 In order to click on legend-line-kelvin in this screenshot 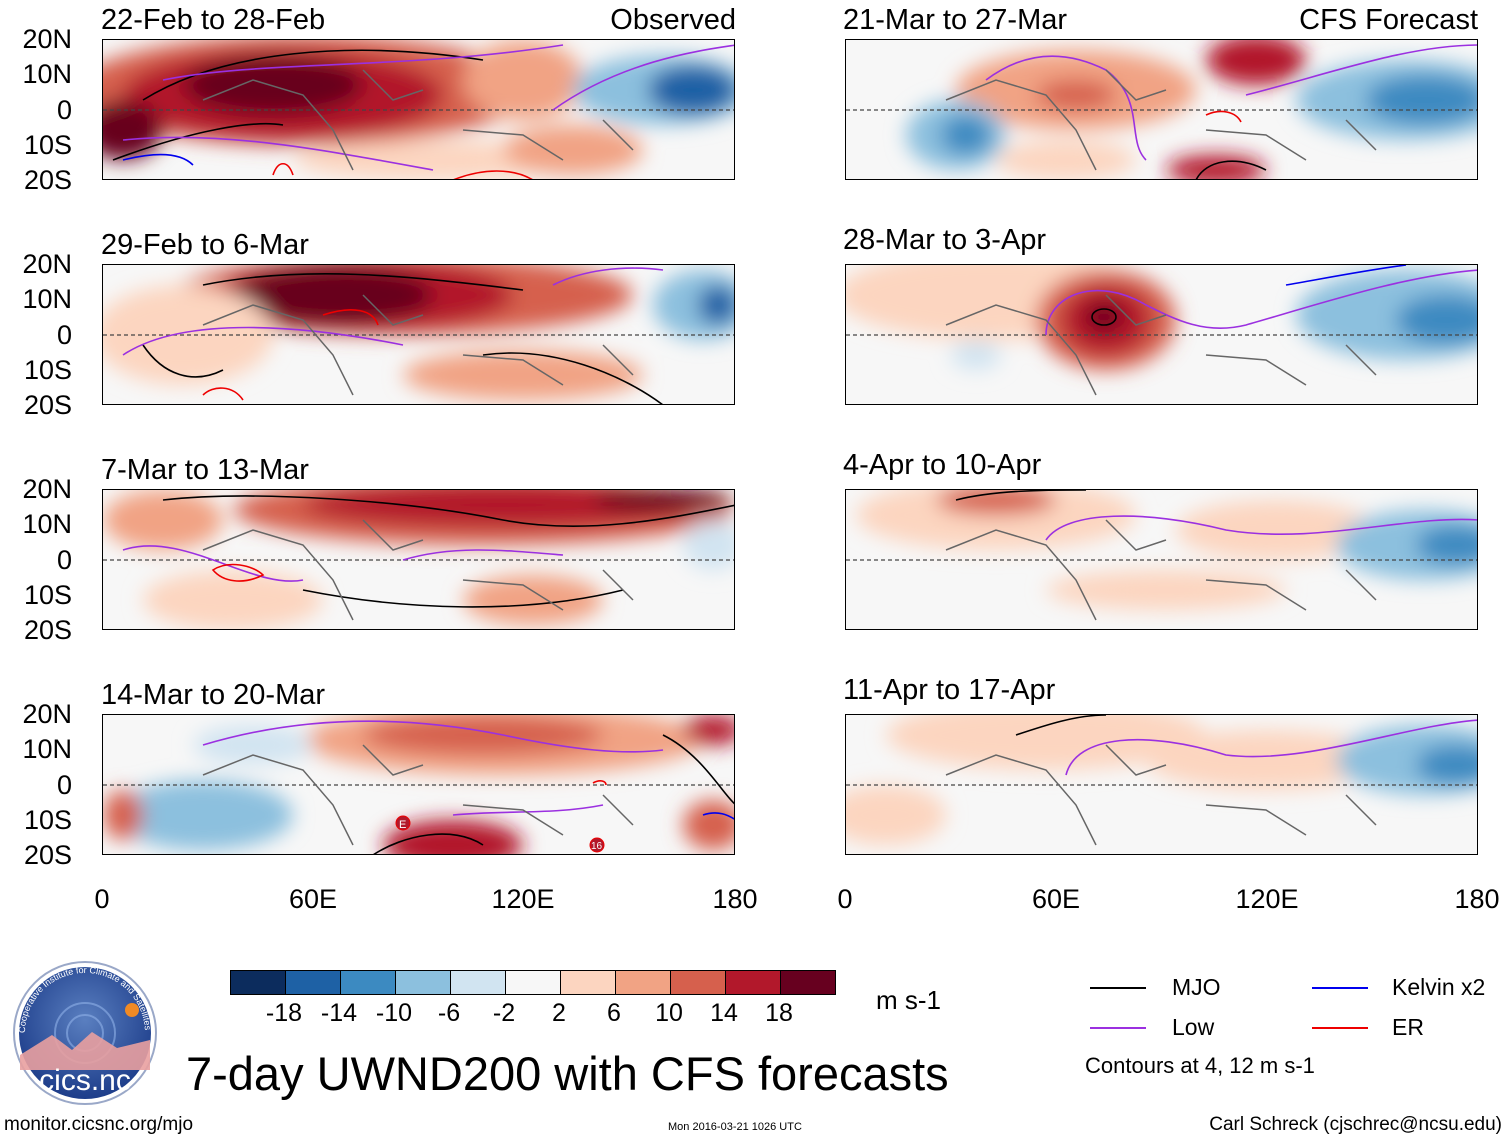, I will do `click(1340, 988)`.